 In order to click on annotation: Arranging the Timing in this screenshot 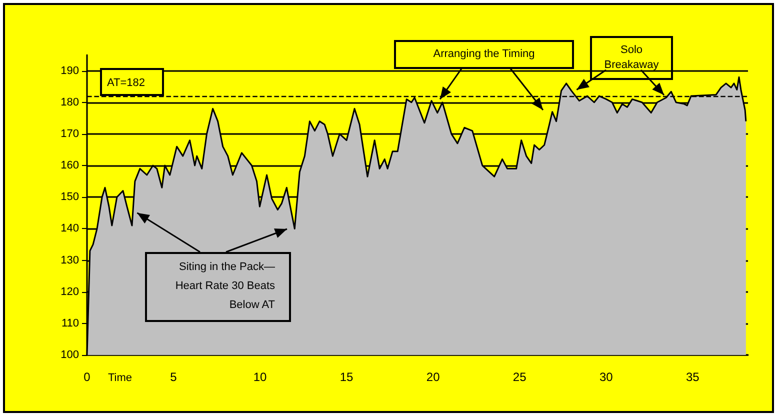, I will do `click(484, 54)`.